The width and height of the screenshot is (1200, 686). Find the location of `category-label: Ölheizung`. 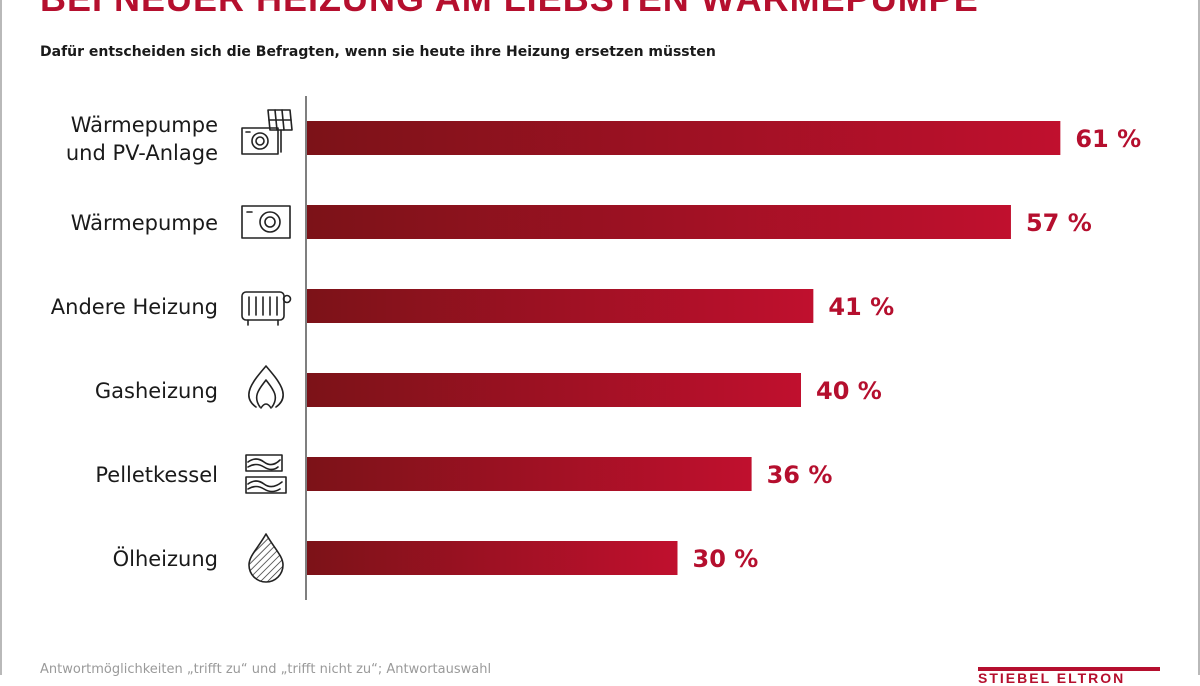

category-label: Ölheizung is located at coordinates (165, 558).